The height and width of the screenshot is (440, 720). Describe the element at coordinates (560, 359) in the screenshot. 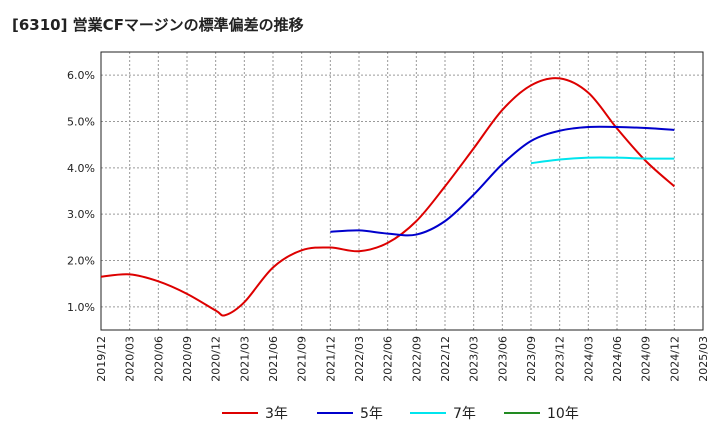

I see `x-tick-label: 2023/12` at that location.